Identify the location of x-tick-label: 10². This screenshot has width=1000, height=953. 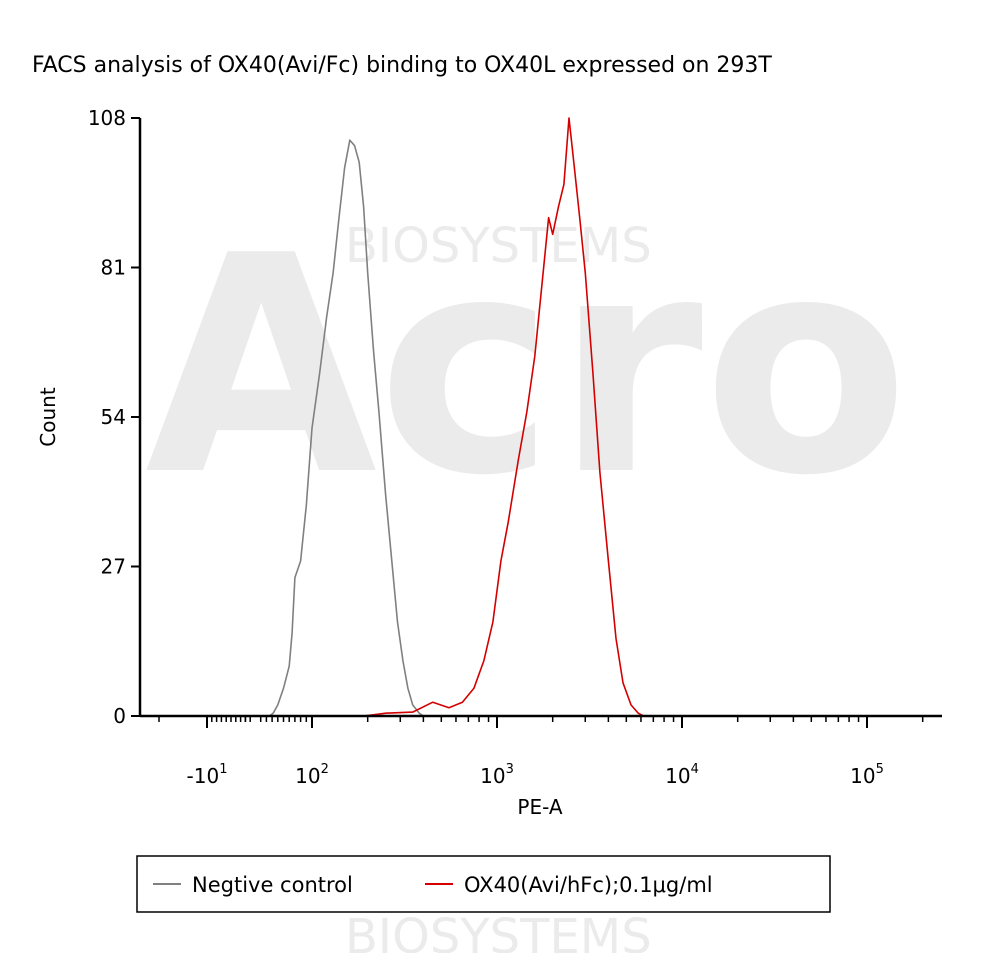
(312, 775).